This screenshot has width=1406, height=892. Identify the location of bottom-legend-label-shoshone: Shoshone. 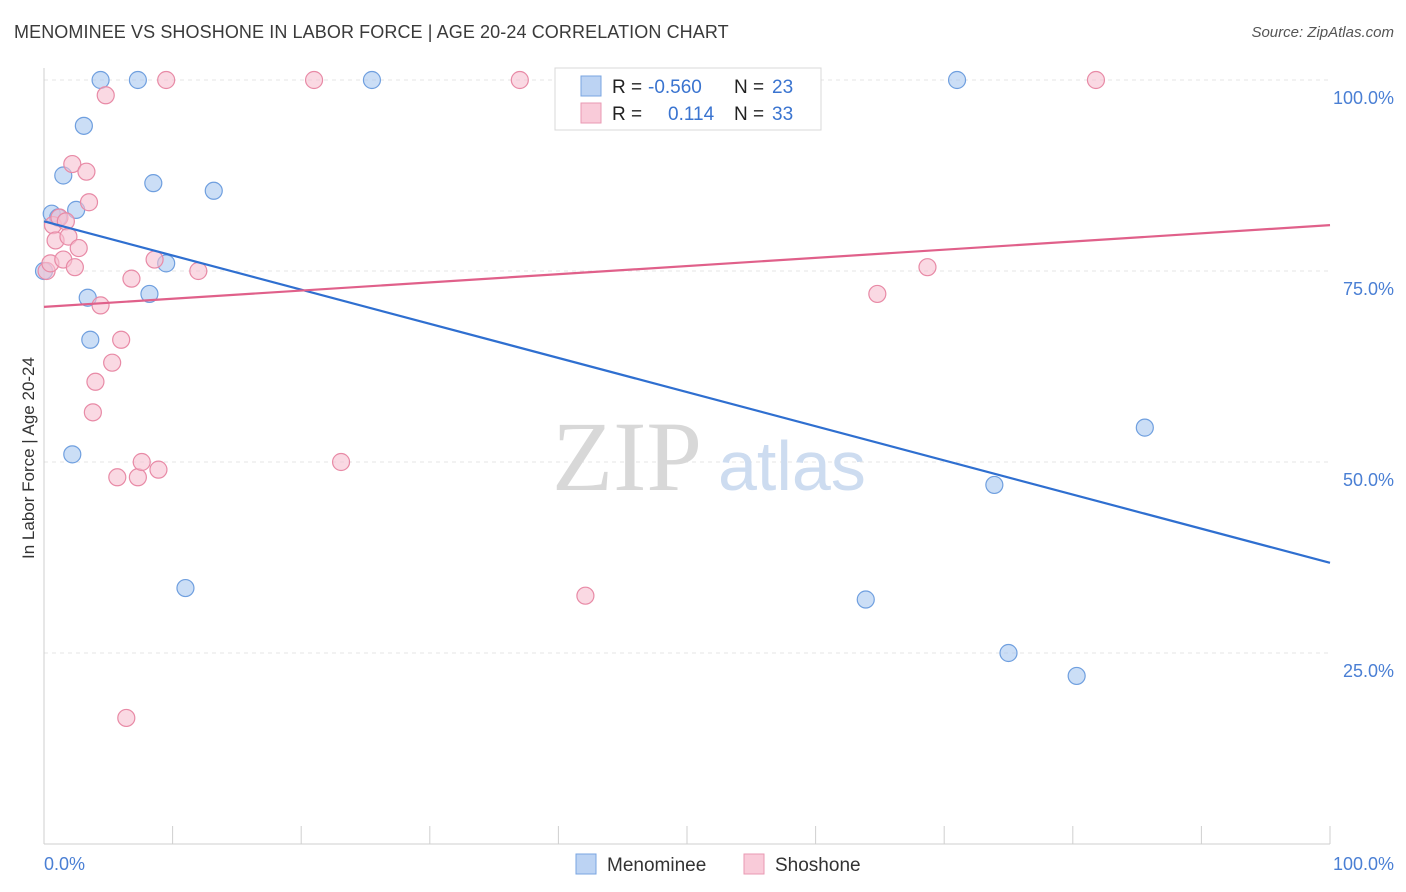
(818, 865).